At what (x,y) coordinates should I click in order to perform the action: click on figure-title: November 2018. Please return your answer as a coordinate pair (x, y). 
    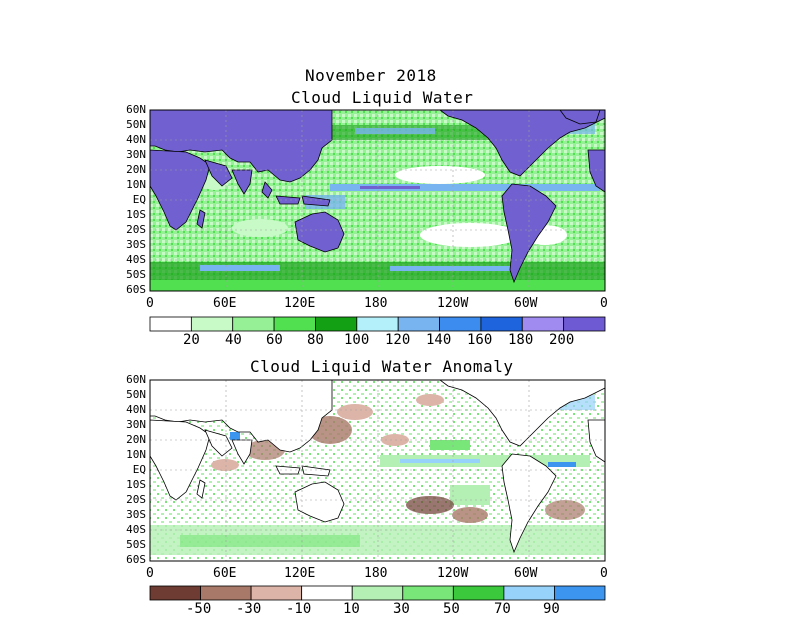
    Looking at the image, I should click on (371, 75).